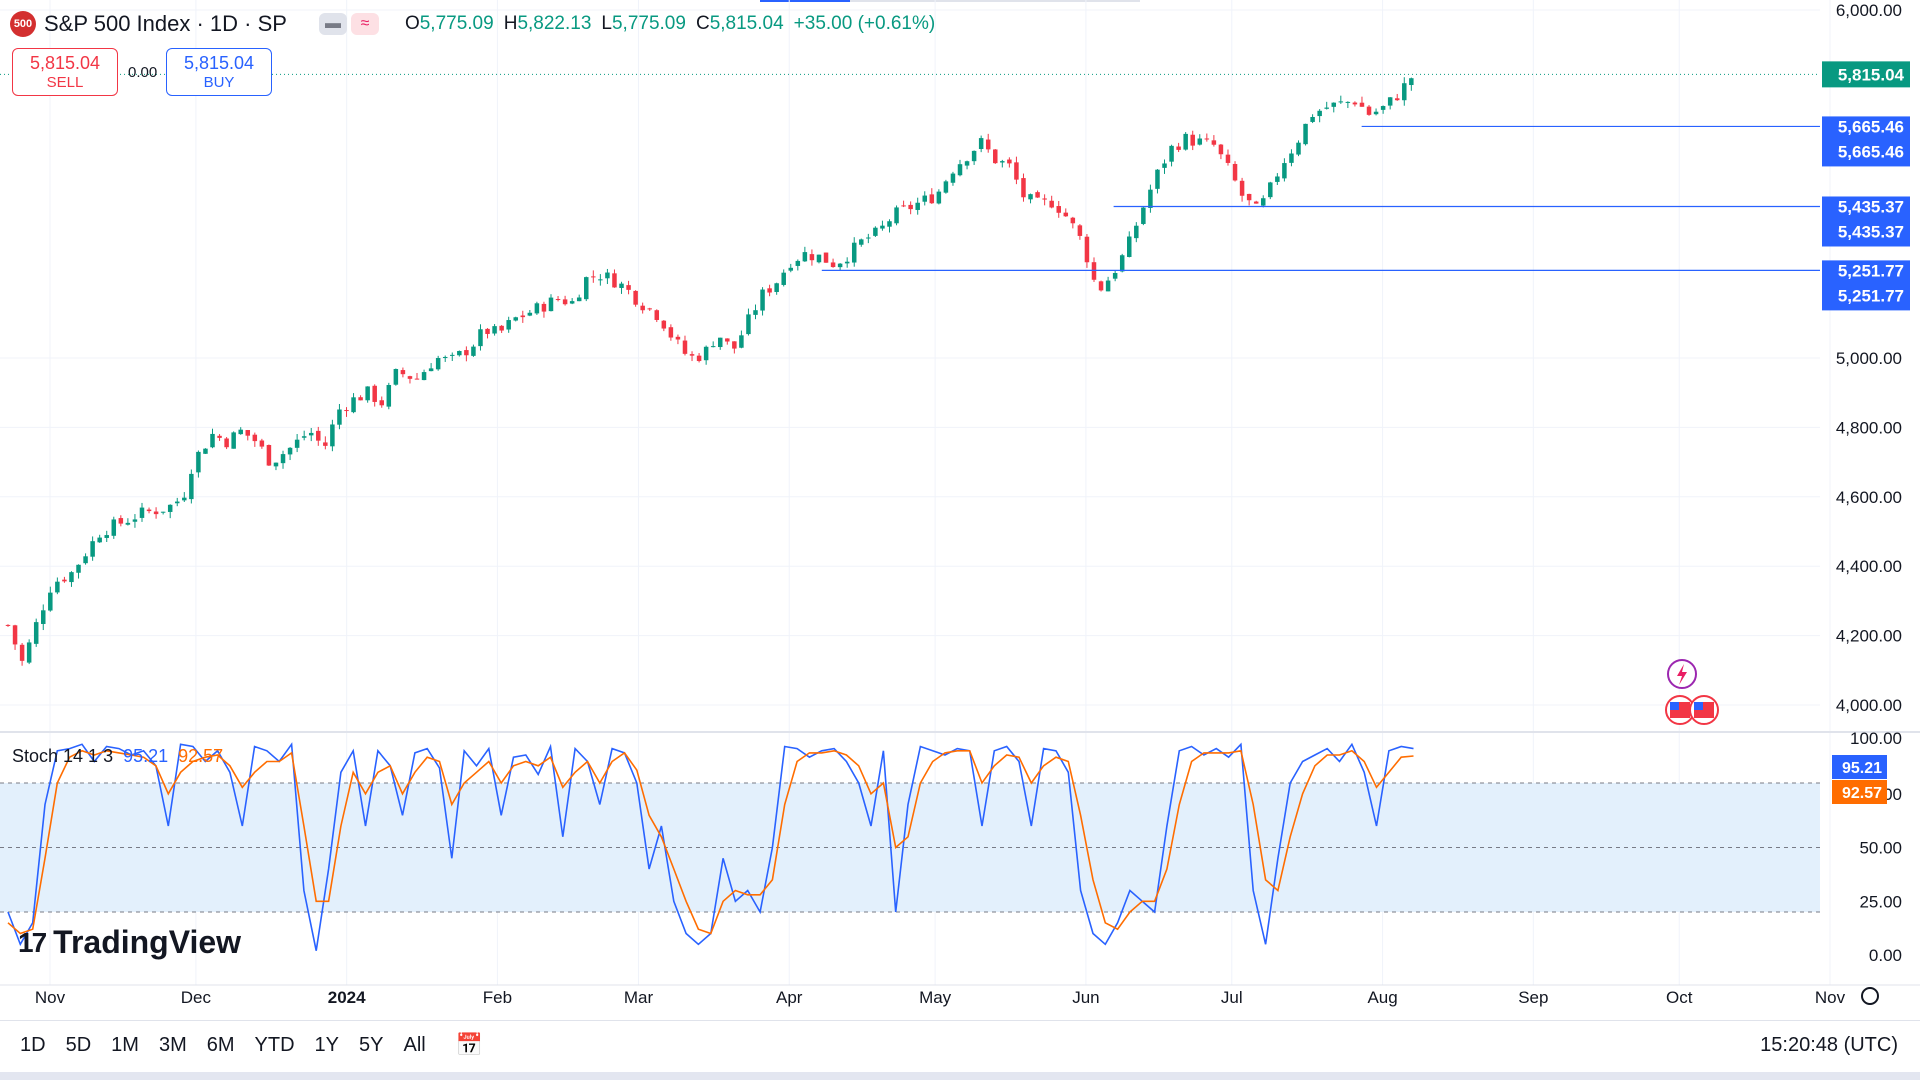 The width and height of the screenshot is (1920, 1080). Describe the element at coordinates (146, 756) in the screenshot. I see `stoch-k-value: 95.21` at that location.